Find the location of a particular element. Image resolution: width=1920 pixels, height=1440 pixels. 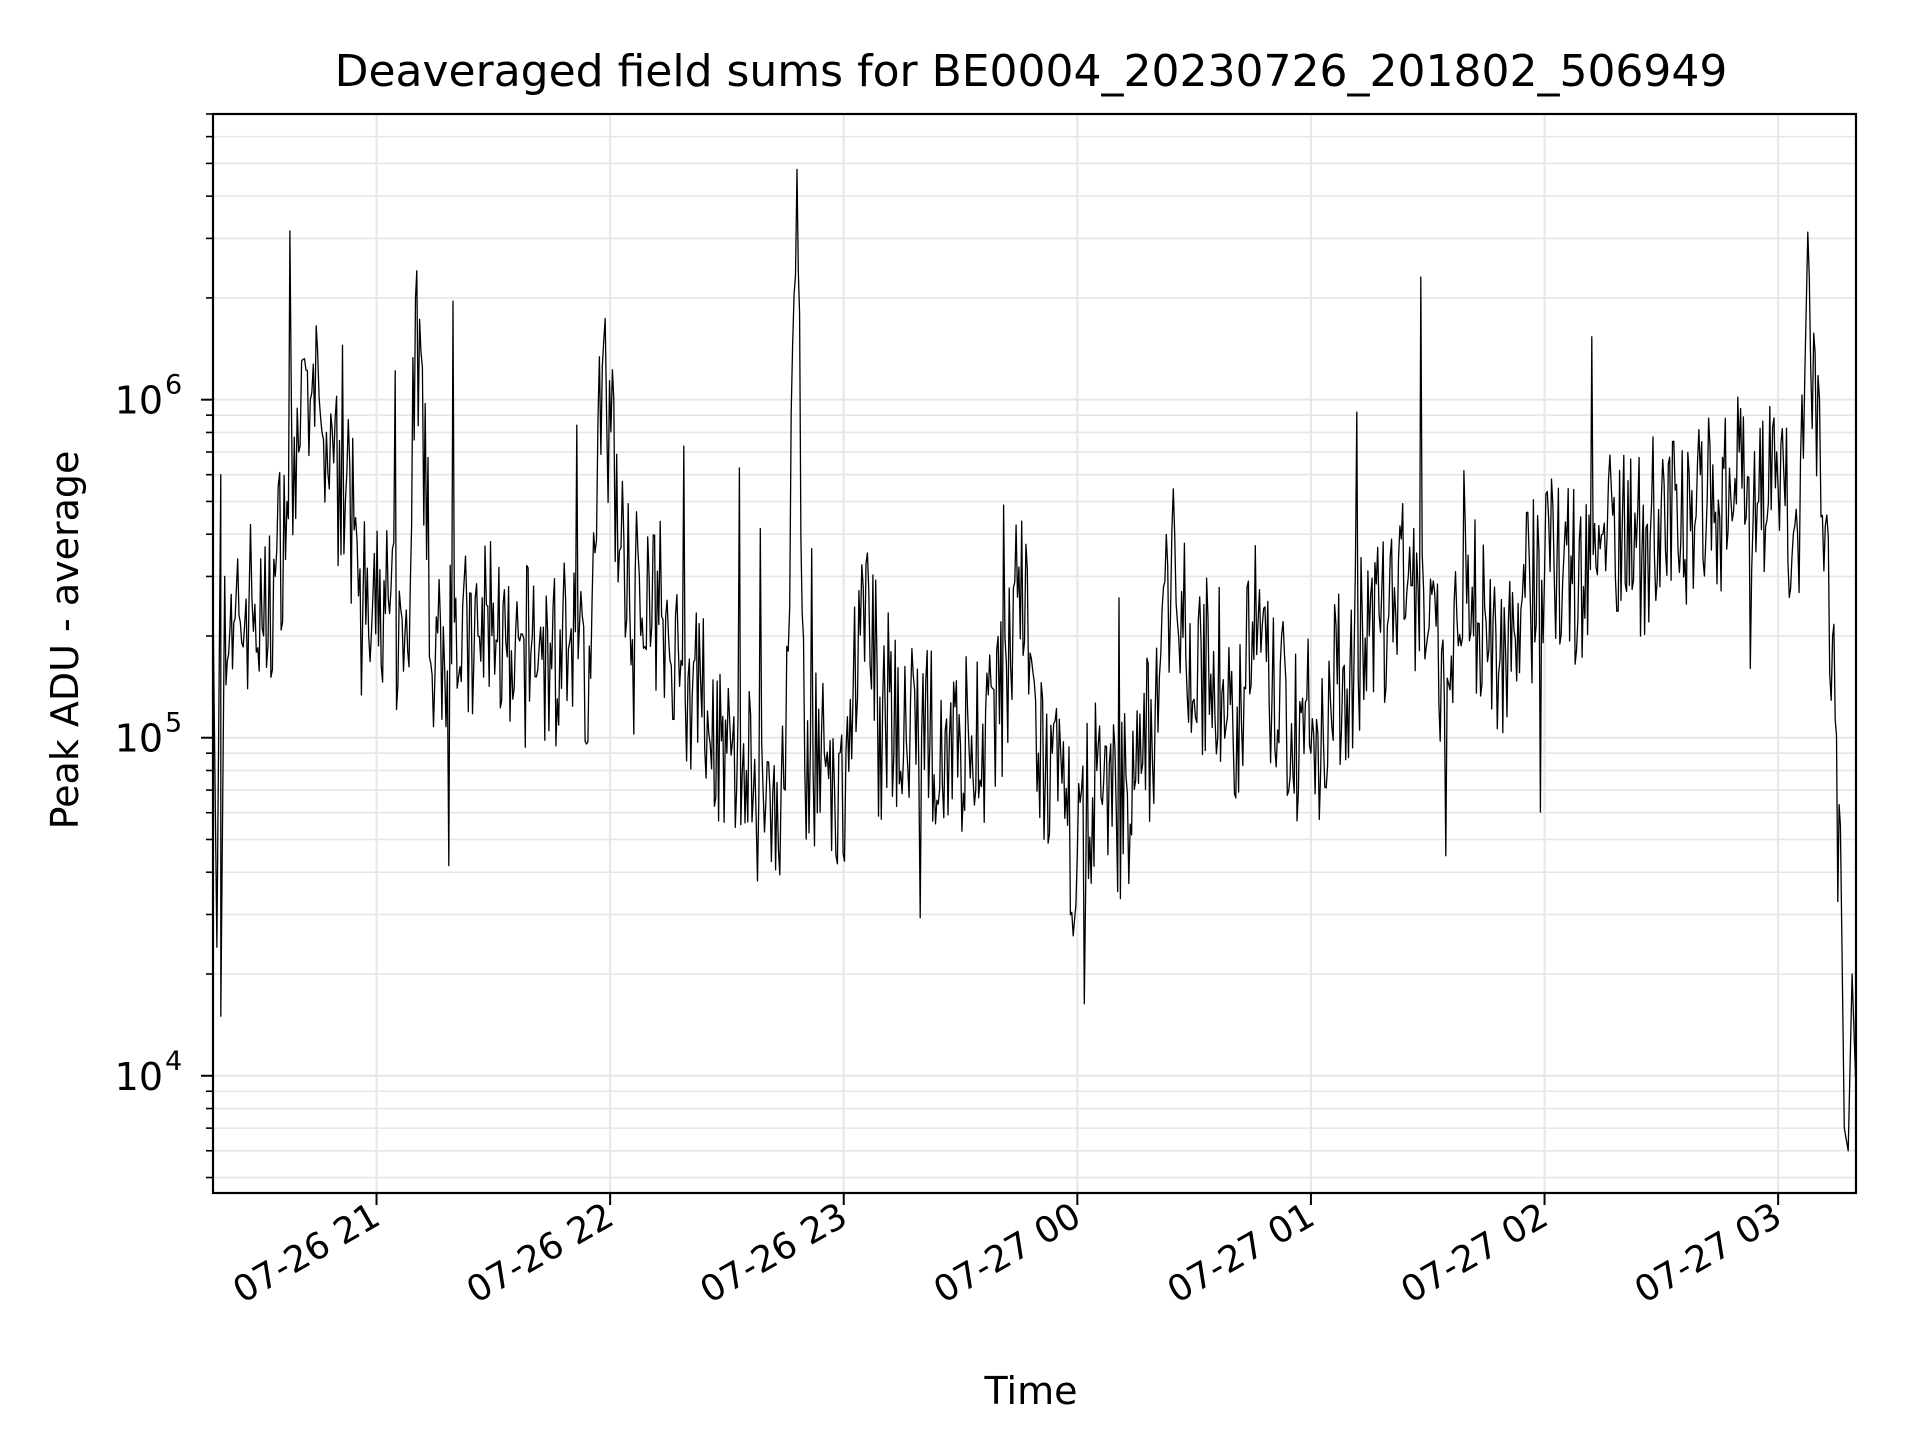

y-tick-exponent: 6 is located at coordinates (173, 385).